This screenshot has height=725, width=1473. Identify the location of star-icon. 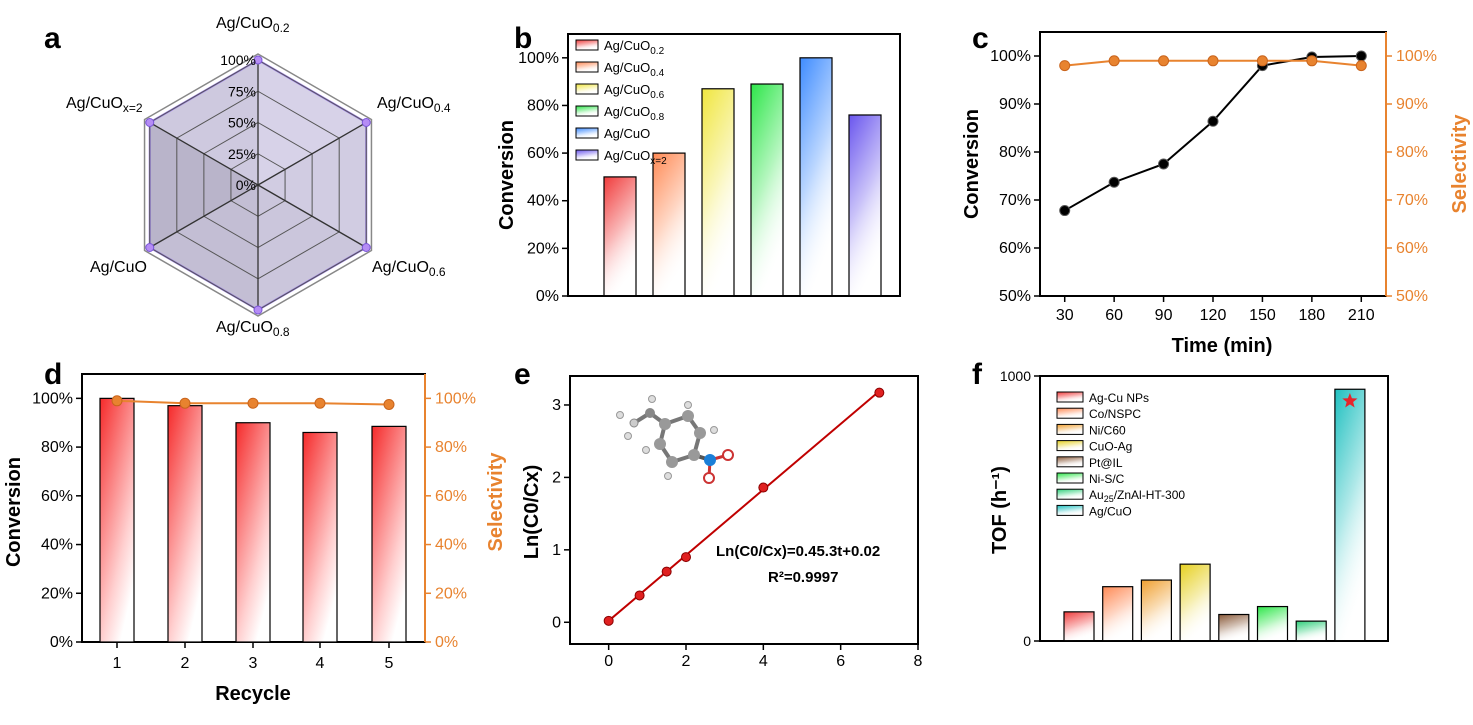
(1350, 400).